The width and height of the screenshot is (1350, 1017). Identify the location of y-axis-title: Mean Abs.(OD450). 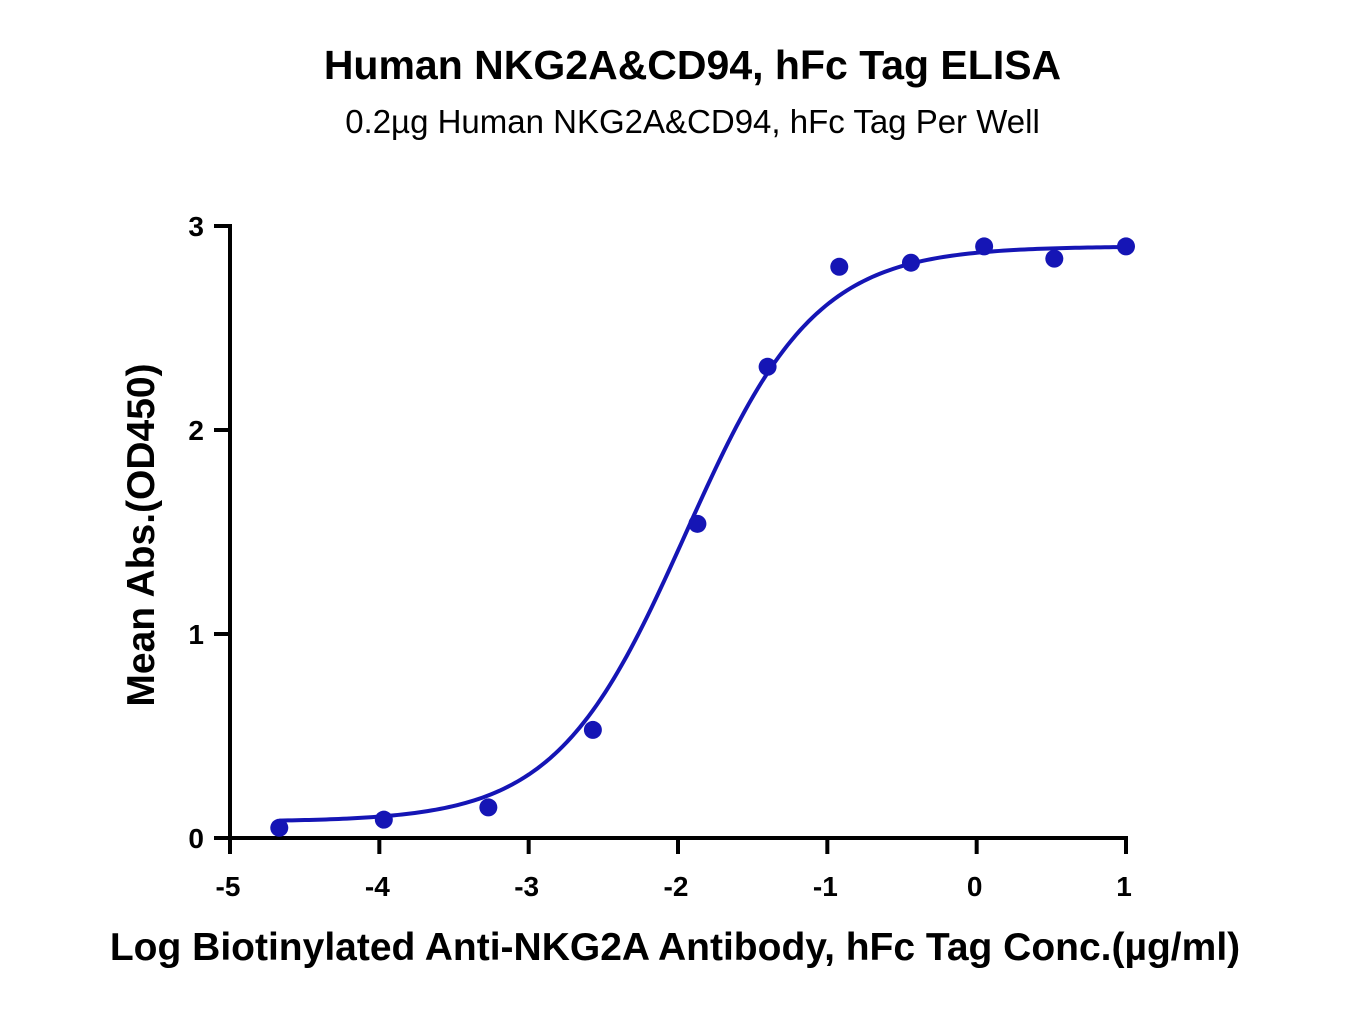
(141, 534).